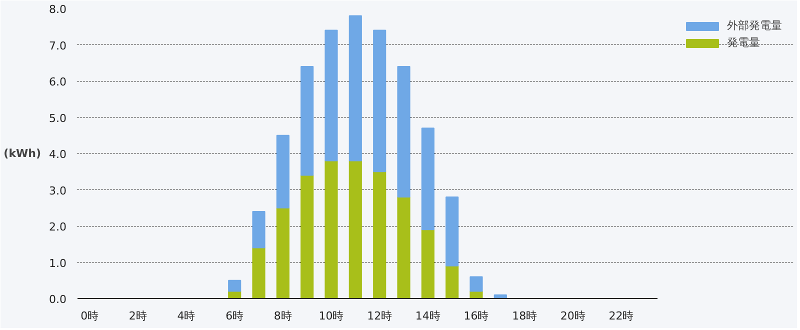  I want to click on y-tick-label: 2.0, so click(58, 227).